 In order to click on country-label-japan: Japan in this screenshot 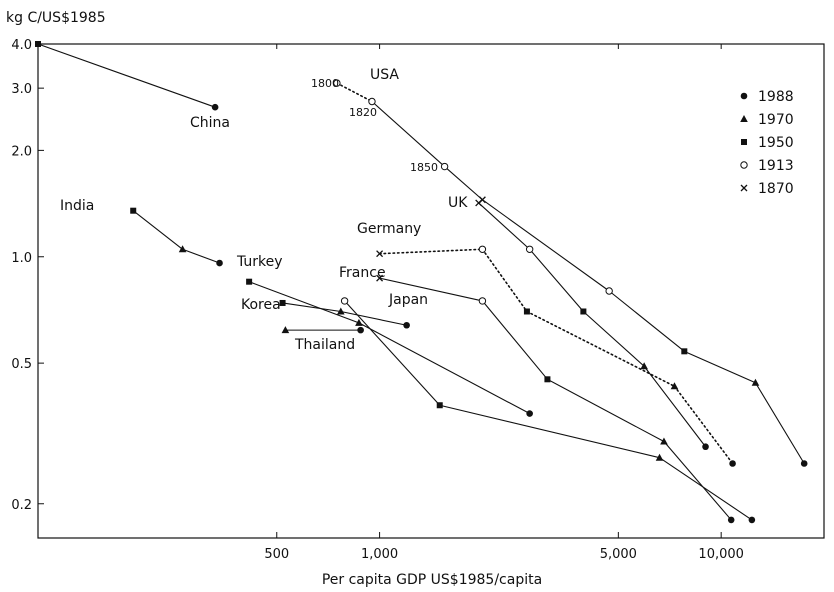, I will do `click(408, 300)`.